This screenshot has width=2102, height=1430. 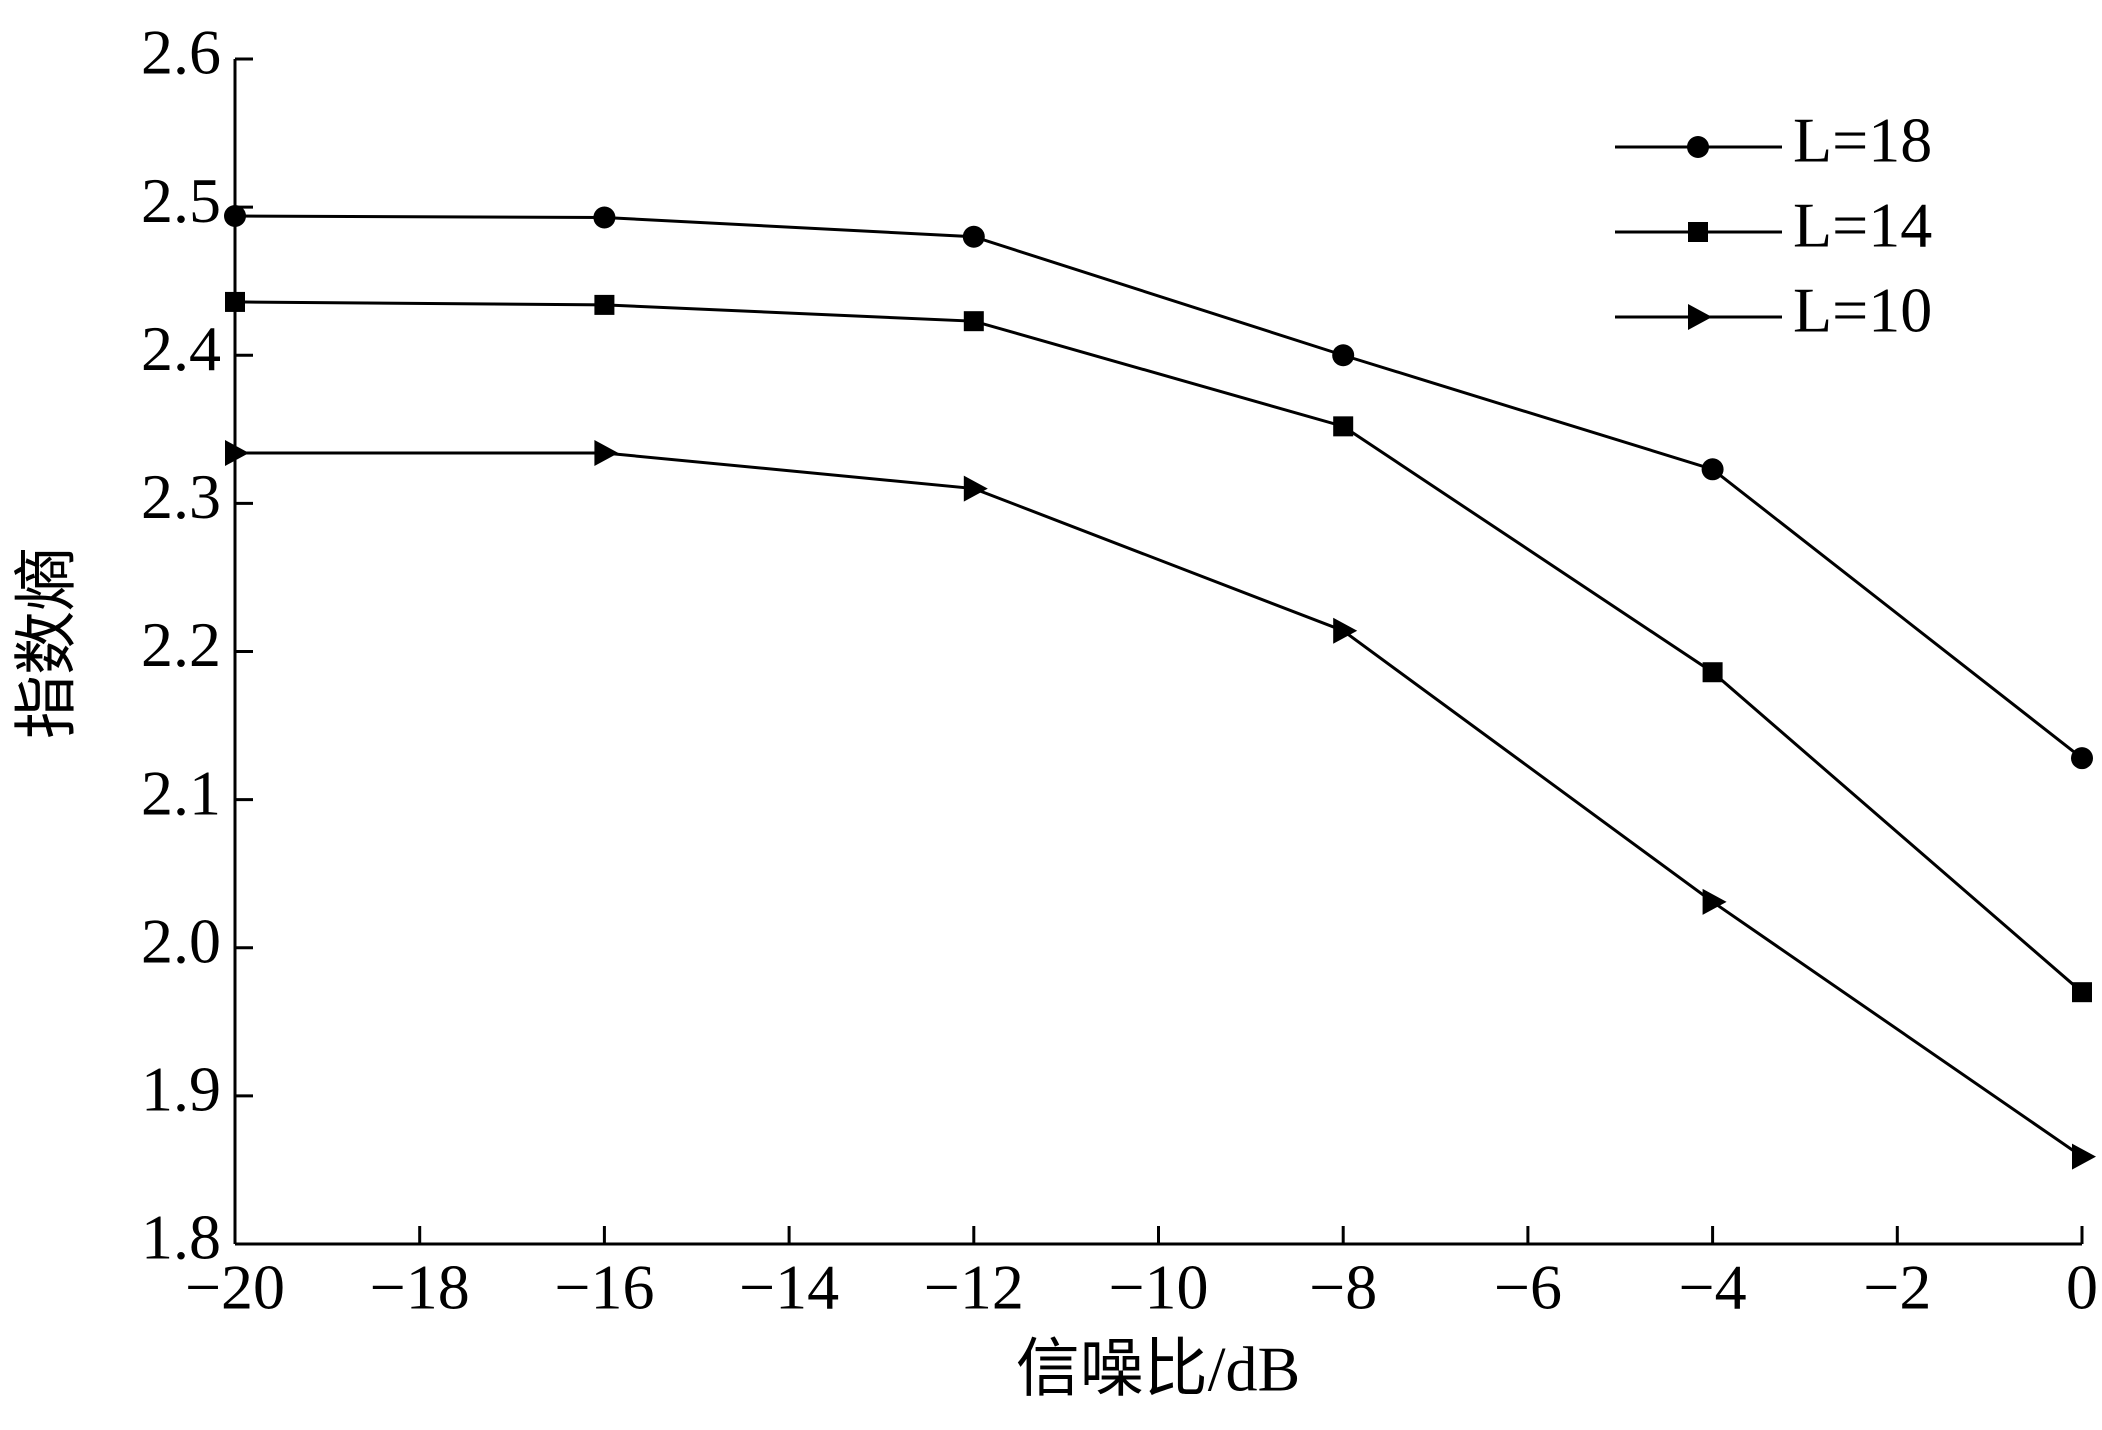 I want to click on y-tick-label: 2.4, so click(x=181, y=348).